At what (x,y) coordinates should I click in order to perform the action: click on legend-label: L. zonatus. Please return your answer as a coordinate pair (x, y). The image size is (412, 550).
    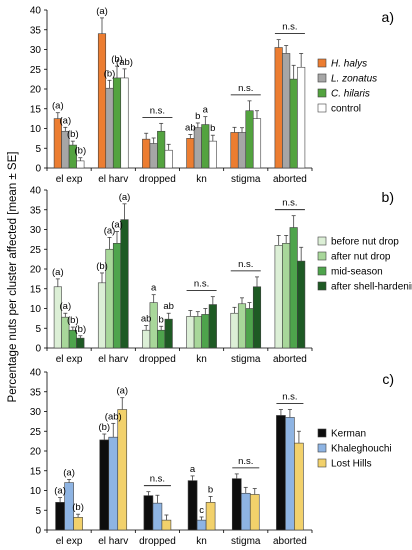
    Looking at the image, I should click on (354, 79).